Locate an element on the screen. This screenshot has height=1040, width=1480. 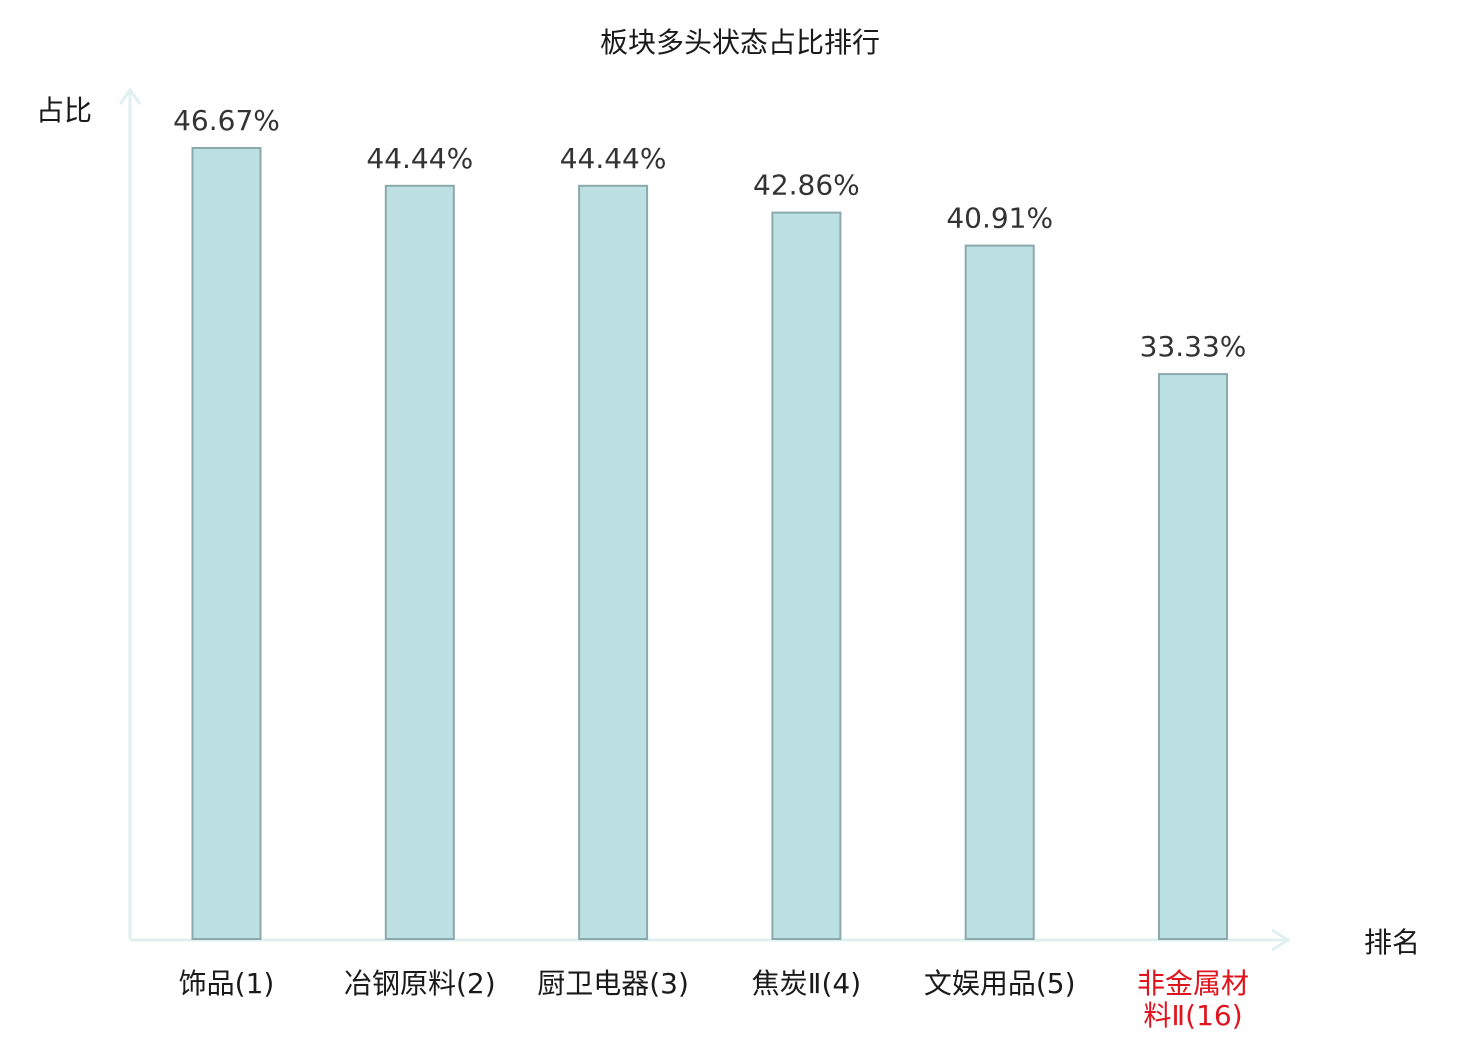
category-label-6-line-1: 非金属材 is located at coordinates (1193, 983).